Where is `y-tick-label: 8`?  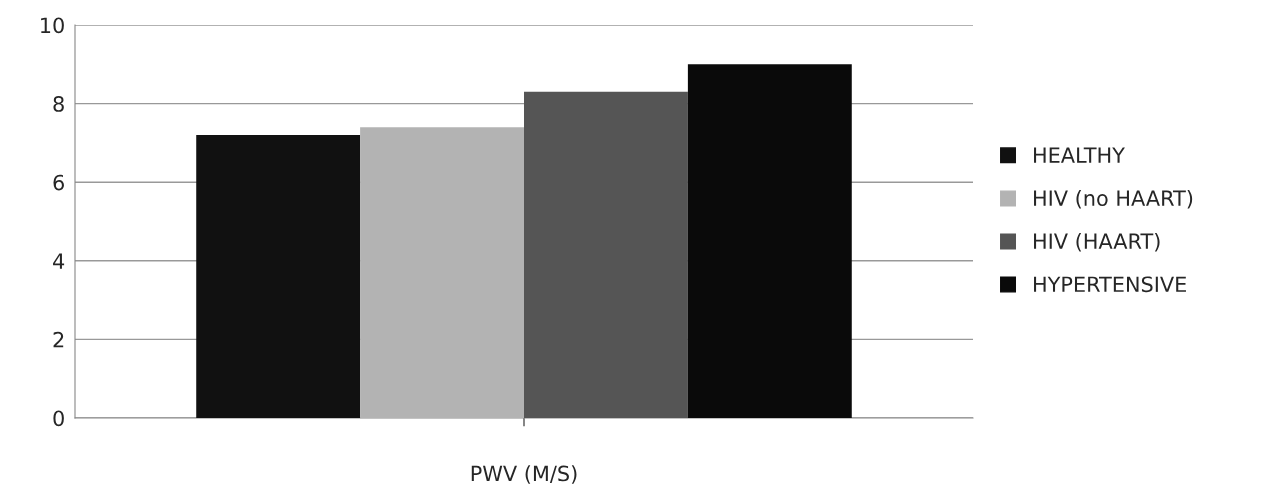 y-tick-label: 8 is located at coordinates (58, 104).